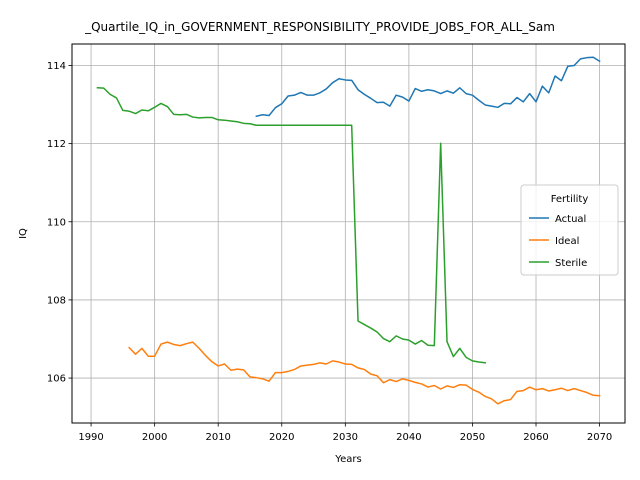 This screenshot has height=480, width=640. Describe the element at coordinates (56, 222) in the screenshot. I see `y-tick-label: 110` at that location.